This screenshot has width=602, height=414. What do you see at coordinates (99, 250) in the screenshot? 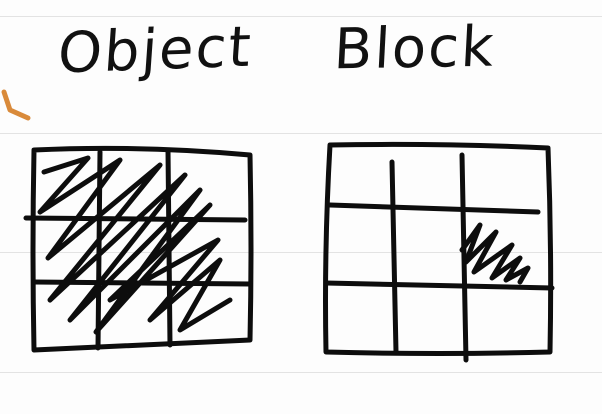
I see `object-grid-vline` at bounding box center [99, 250].